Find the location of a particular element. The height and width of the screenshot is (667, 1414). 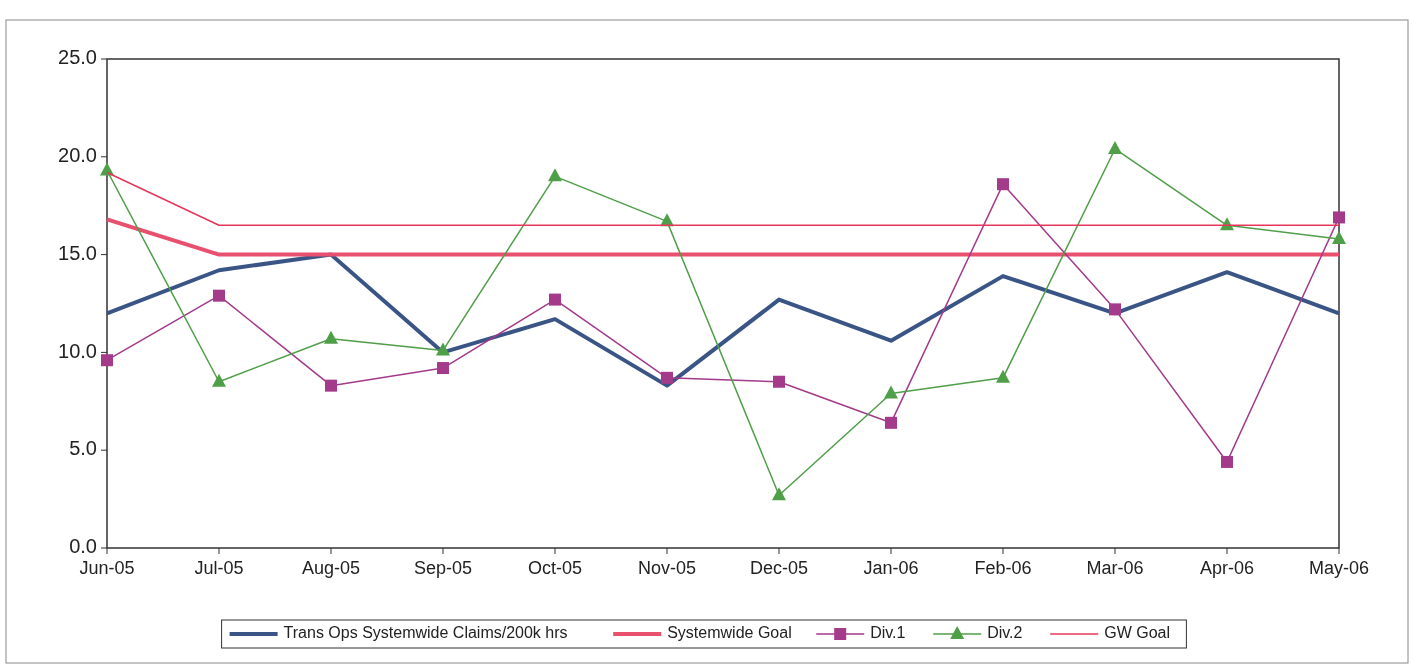

y-tick-label: 5.0 is located at coordinates (83, 448).